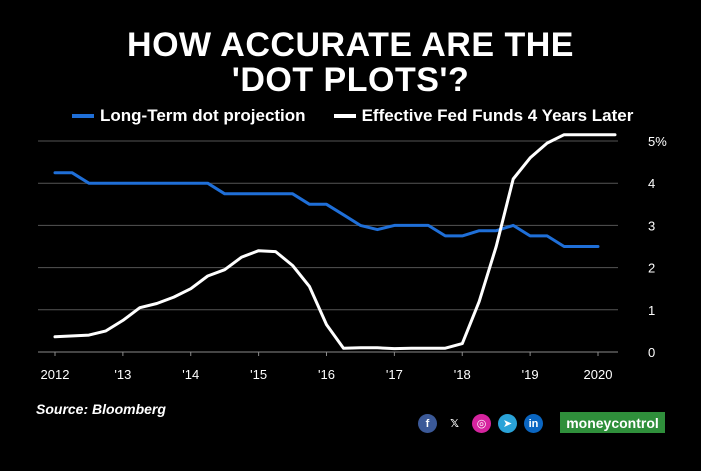 This screenshot has height=471, width=701. I want to click on y-tick-label: 5%, so click(657, 141).